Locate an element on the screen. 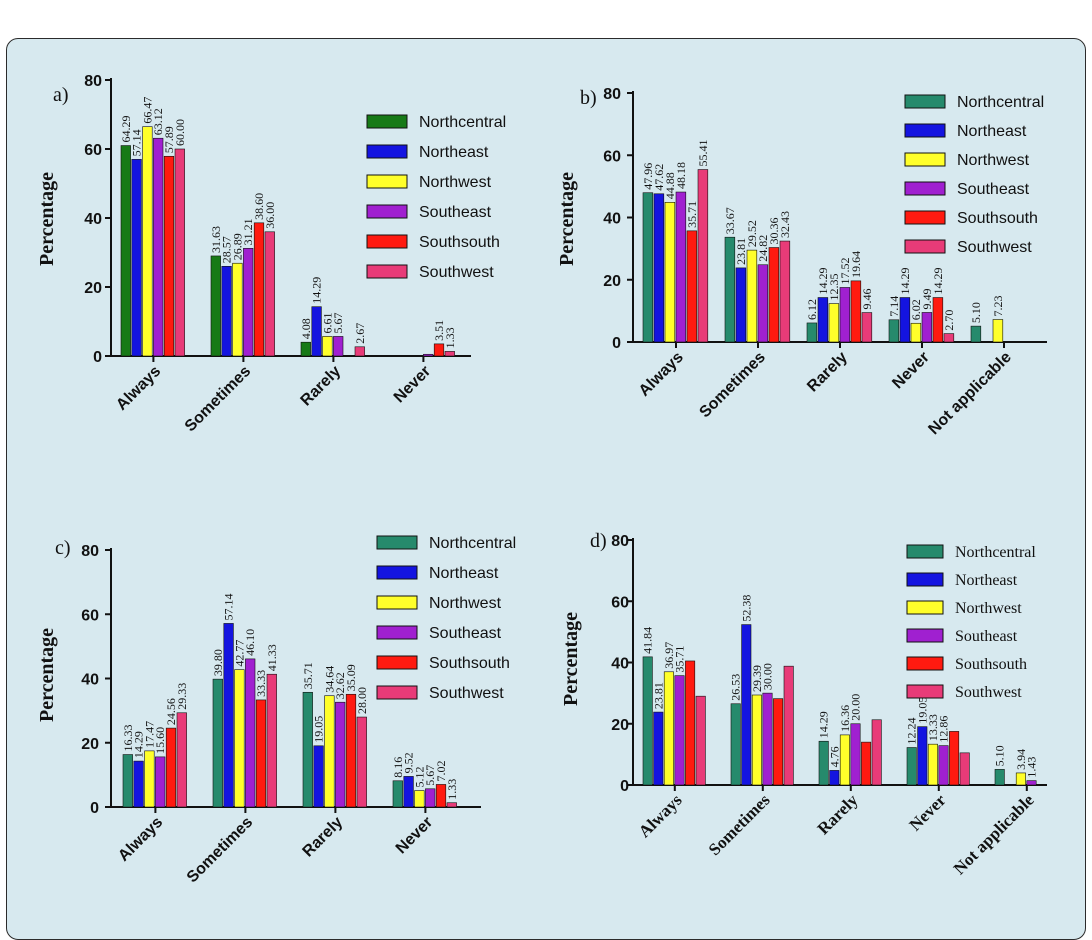 This screenshot has height=940, width=1092. x-tick-label: Rarely is located at coordinates (838, 814).